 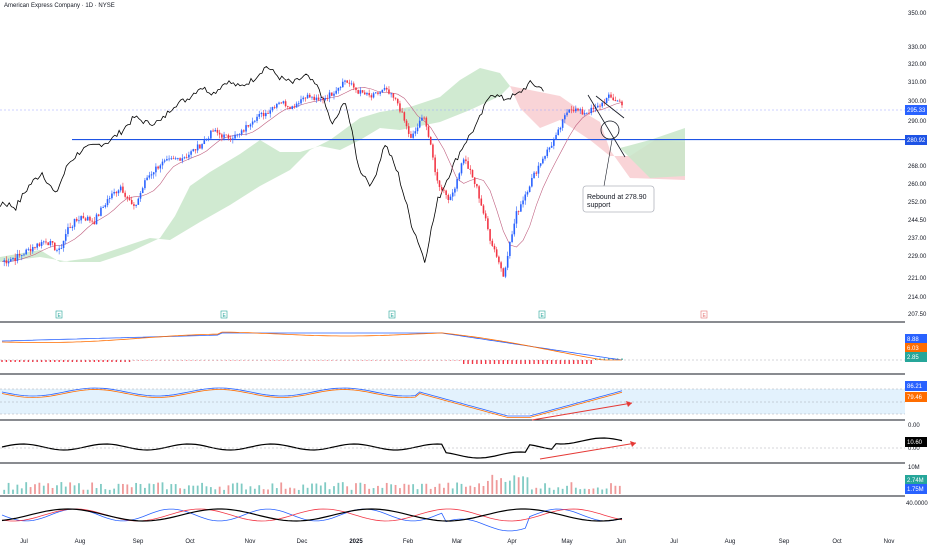 I want to click on x-tick-label: Sep, so click(x=784, y=542).